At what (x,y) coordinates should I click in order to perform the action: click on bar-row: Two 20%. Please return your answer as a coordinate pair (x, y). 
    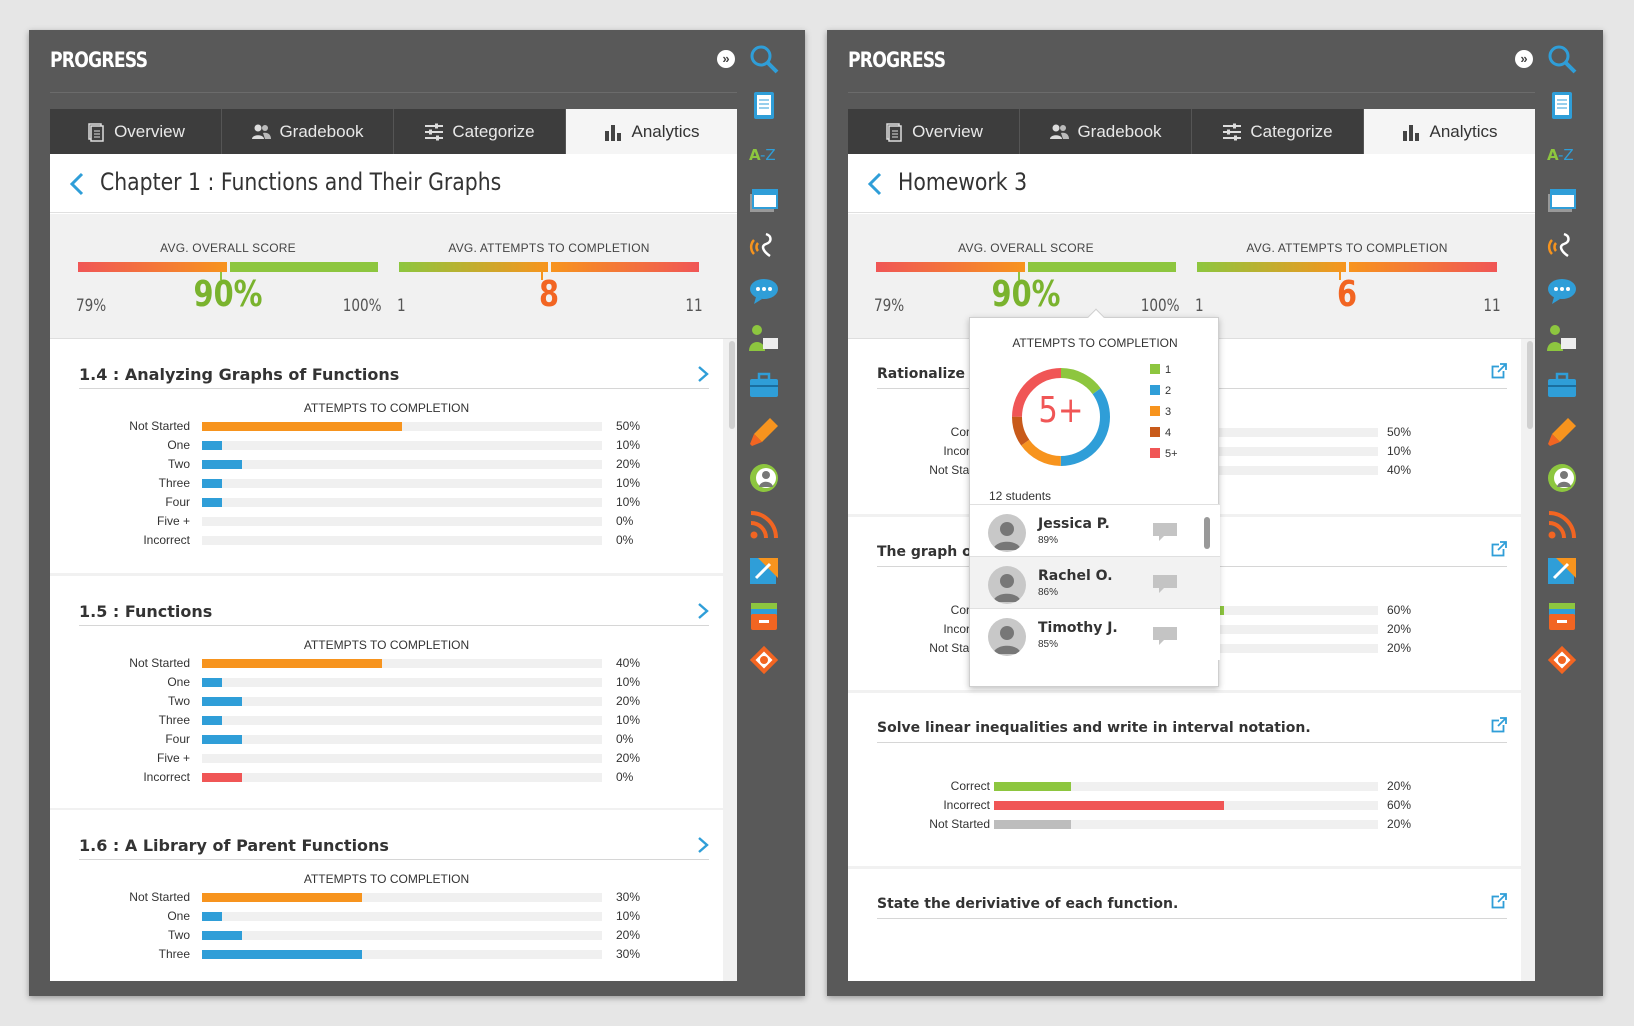
    Looking at the image, I should click on (386, 701).